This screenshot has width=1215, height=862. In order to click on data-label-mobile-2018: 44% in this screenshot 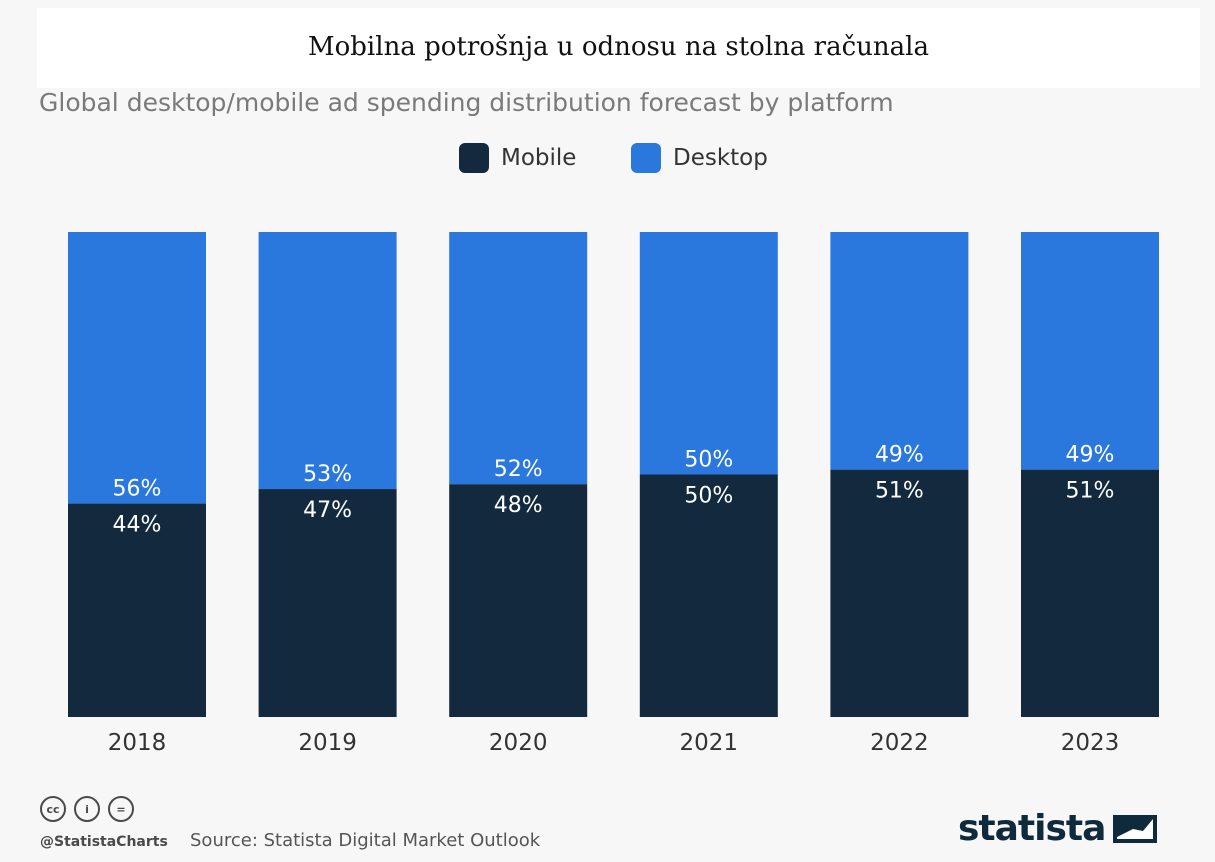, I will do `click(137, 525)`.